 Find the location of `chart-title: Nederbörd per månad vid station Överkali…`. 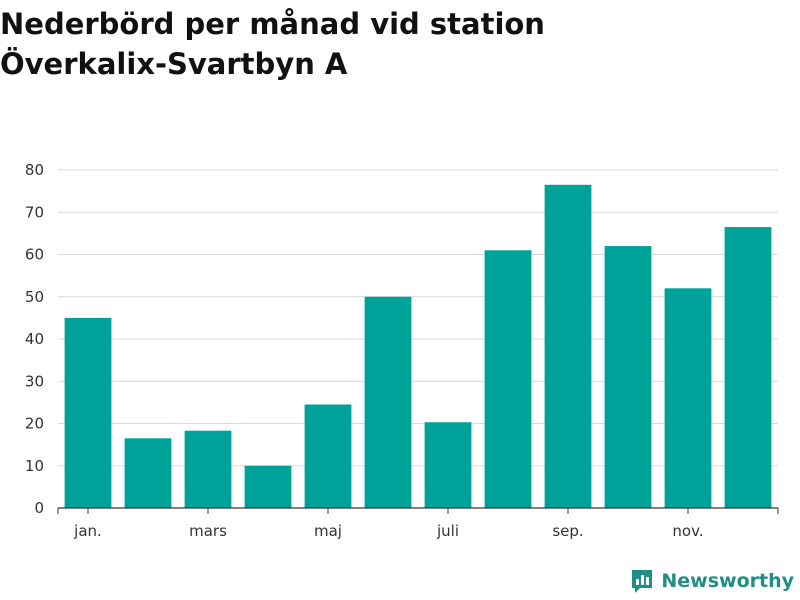

chart-title: Nederbörd per månad vid station Överkali… is located at coordinates (390, 44).